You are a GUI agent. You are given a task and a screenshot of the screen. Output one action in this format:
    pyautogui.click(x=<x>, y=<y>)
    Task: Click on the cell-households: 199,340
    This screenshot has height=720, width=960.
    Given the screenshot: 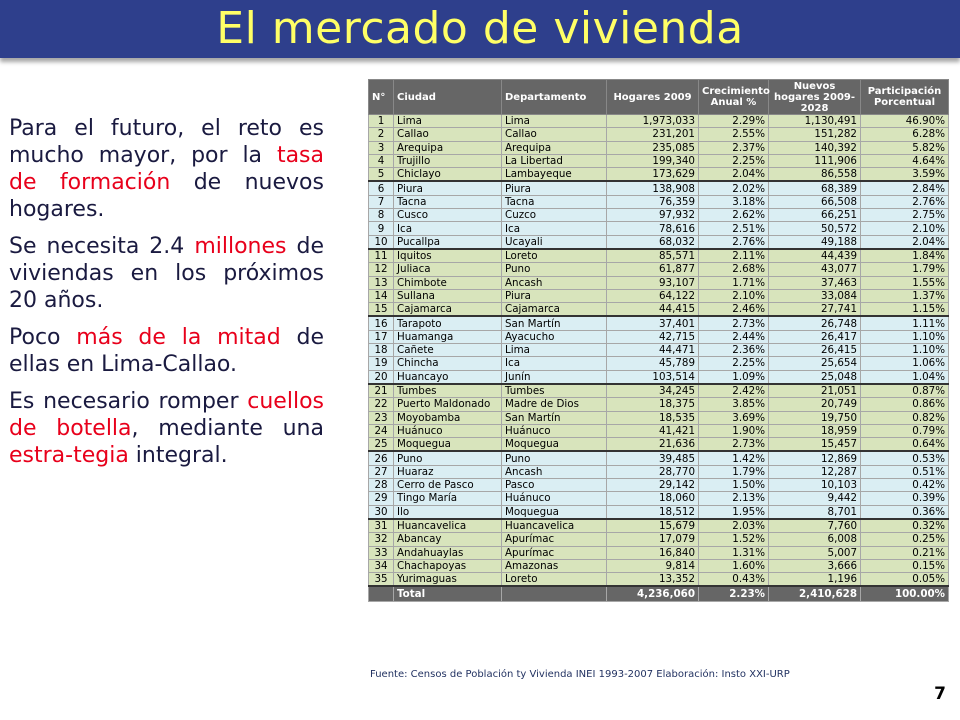 What is the action you would take?
    pyautogui.click(x=652, y=161)
    